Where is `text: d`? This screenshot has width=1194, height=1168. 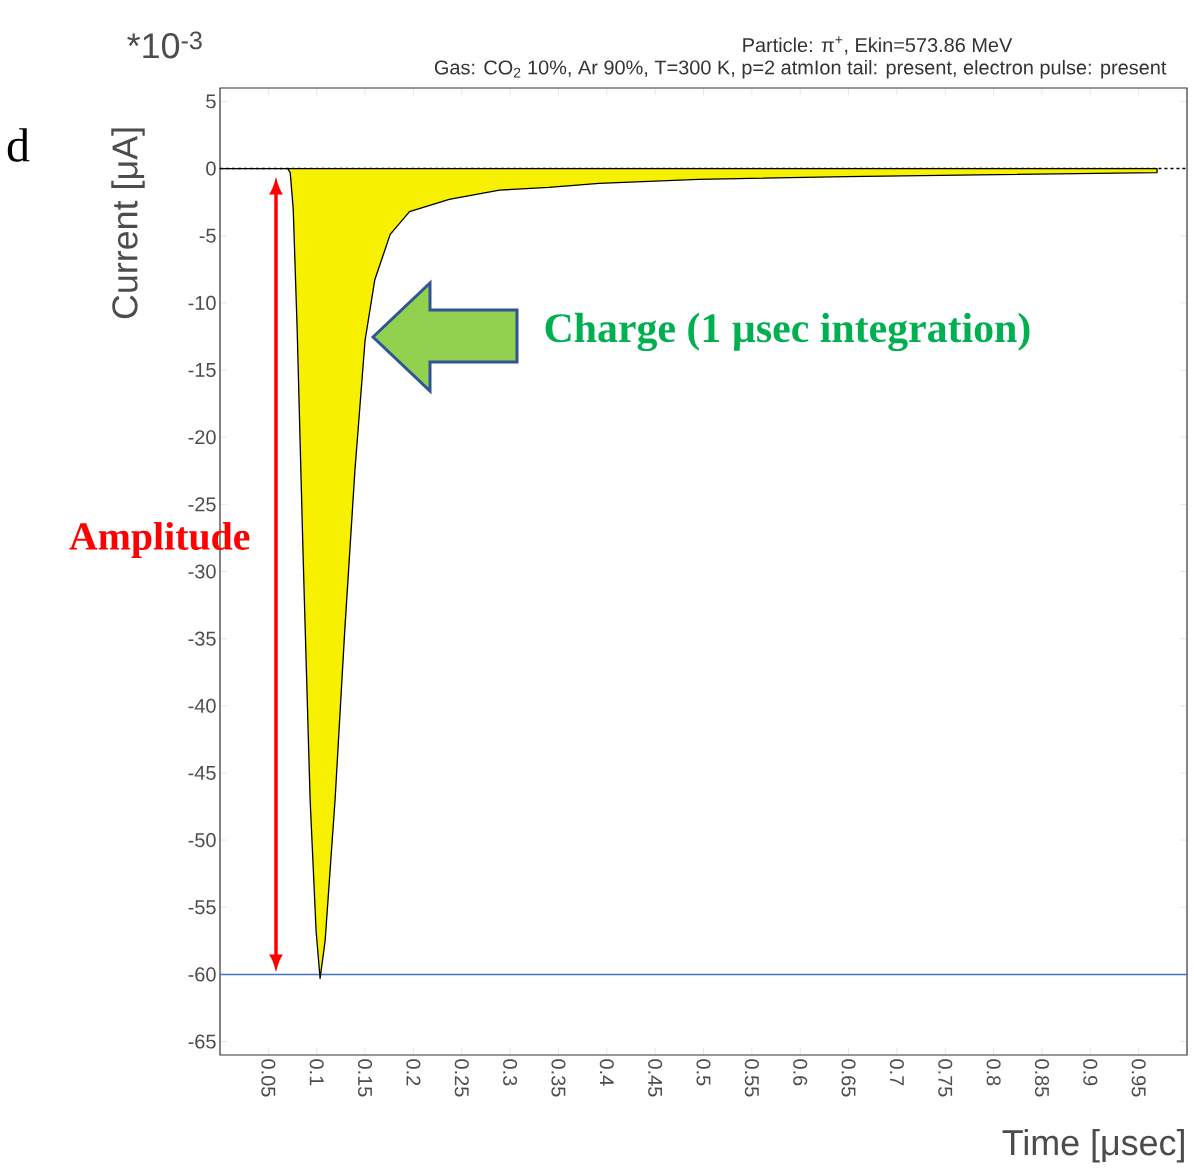 text: d is located at coordinates (18, 145).